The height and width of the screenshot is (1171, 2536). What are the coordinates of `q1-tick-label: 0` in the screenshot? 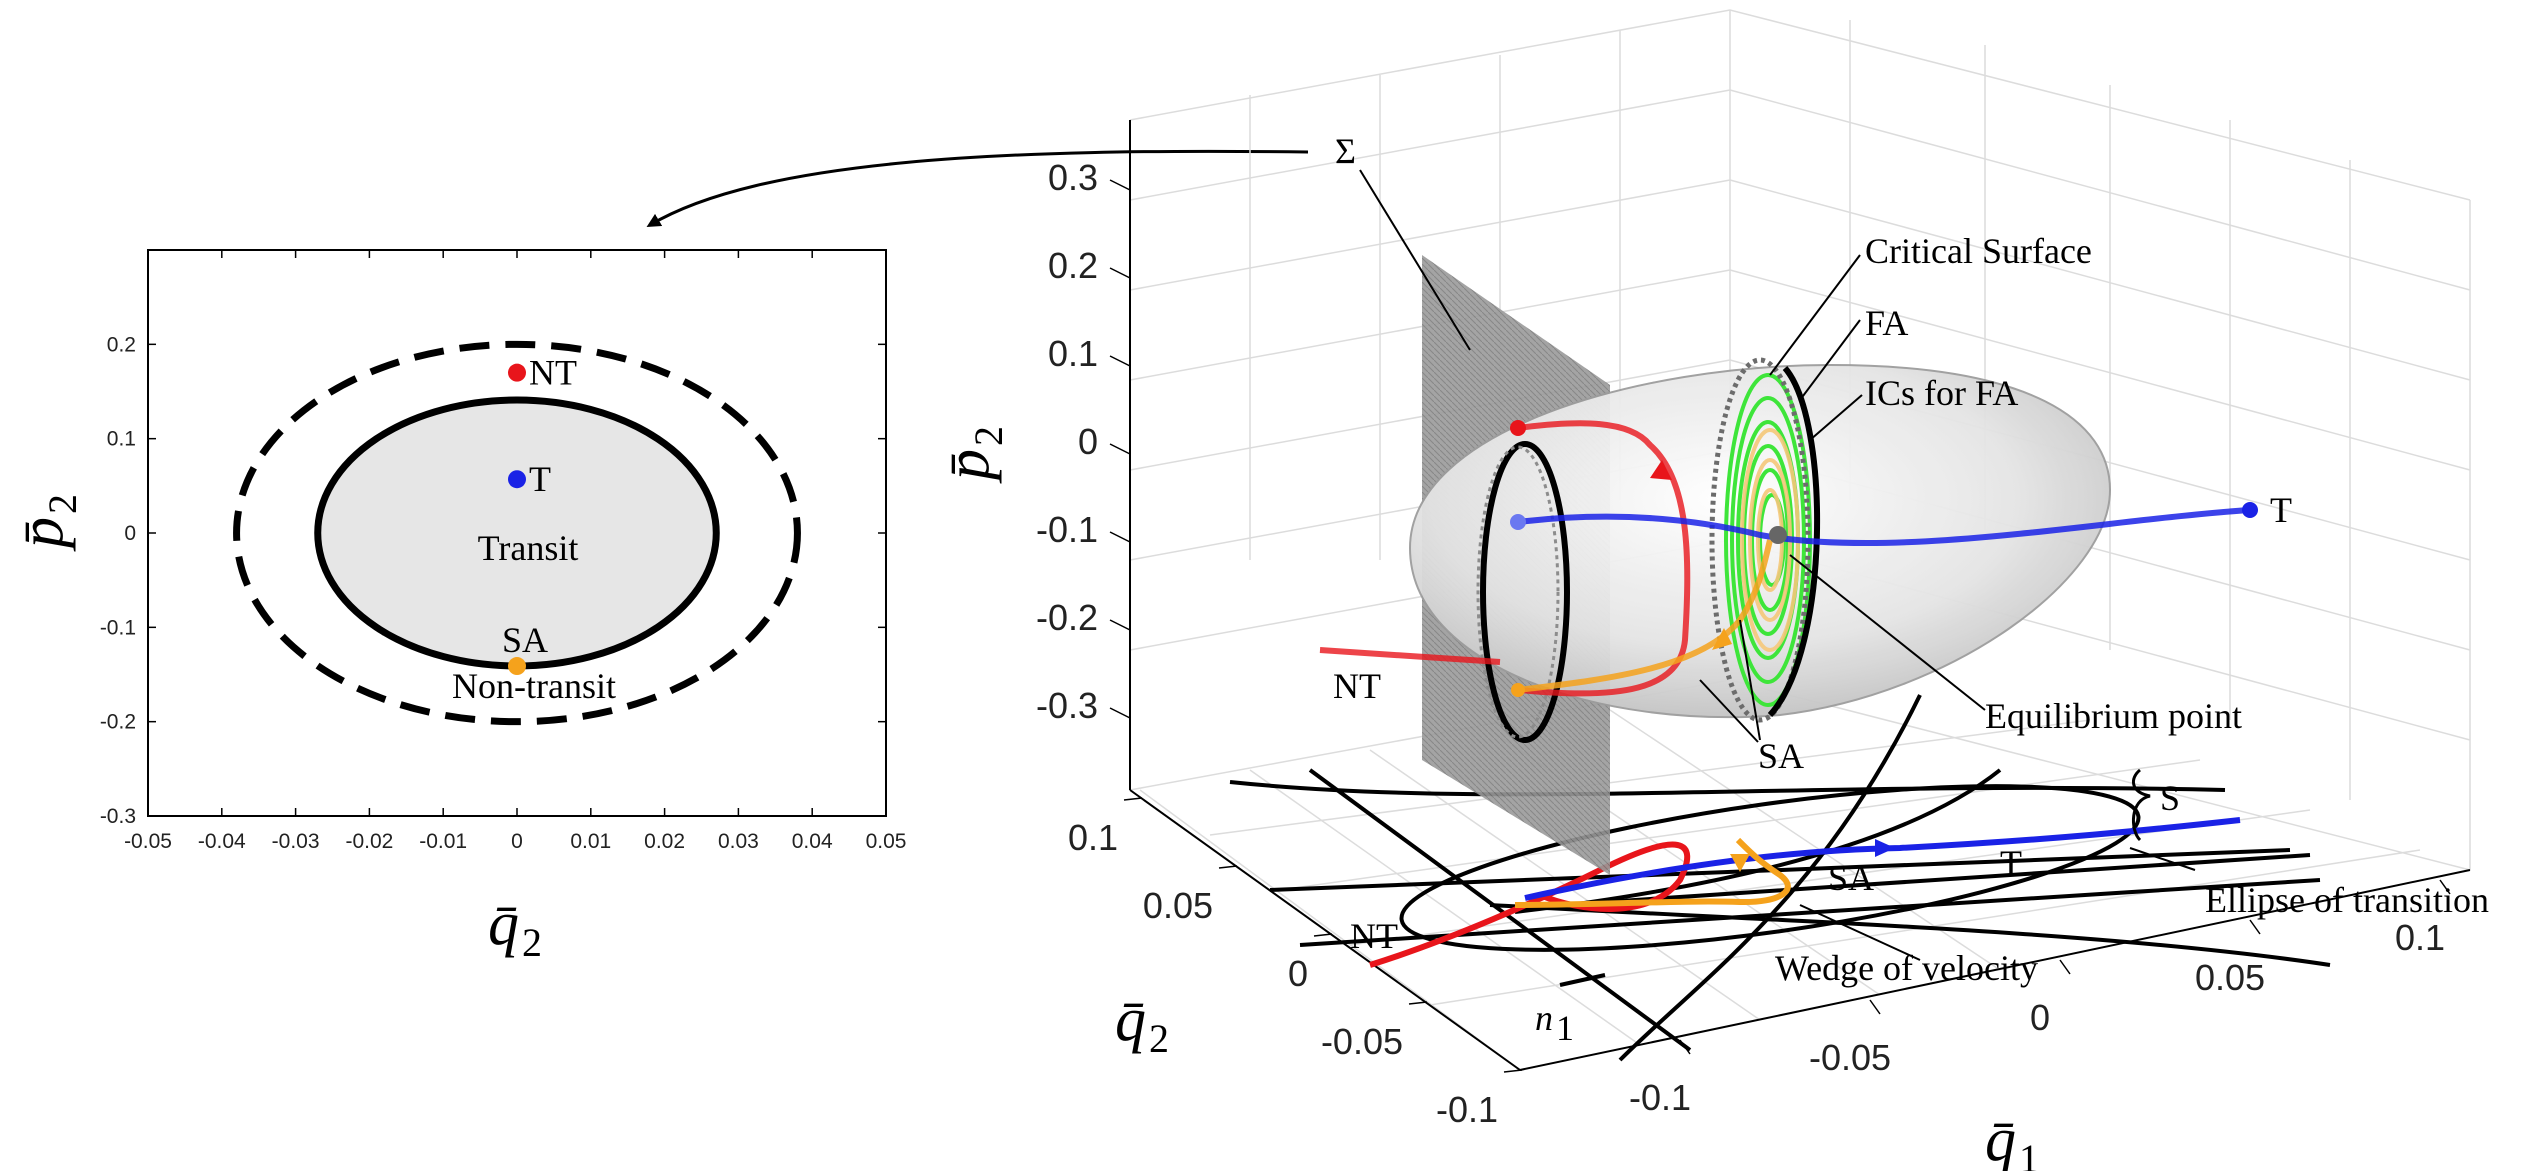 It's located at (2040, 1017).